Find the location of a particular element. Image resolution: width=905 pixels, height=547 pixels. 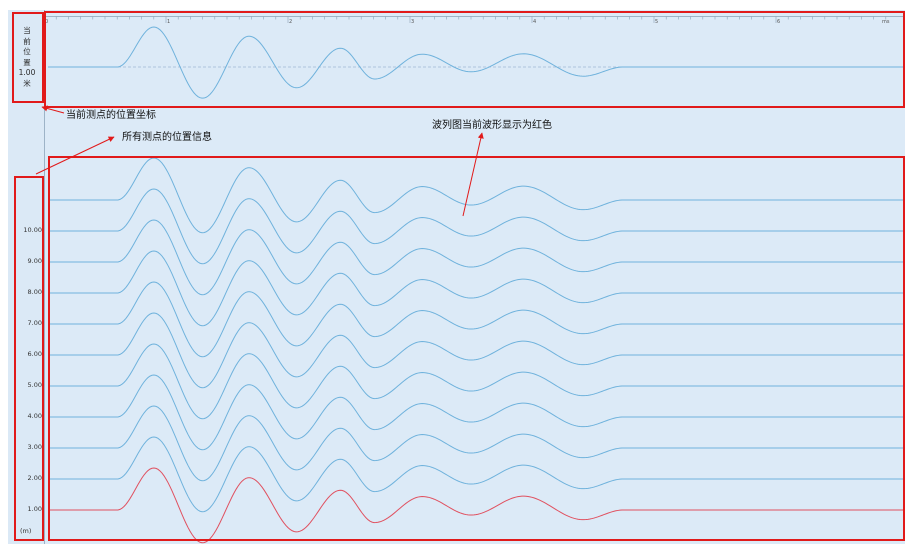

current-wave-line is located at coordinates (476, 62).